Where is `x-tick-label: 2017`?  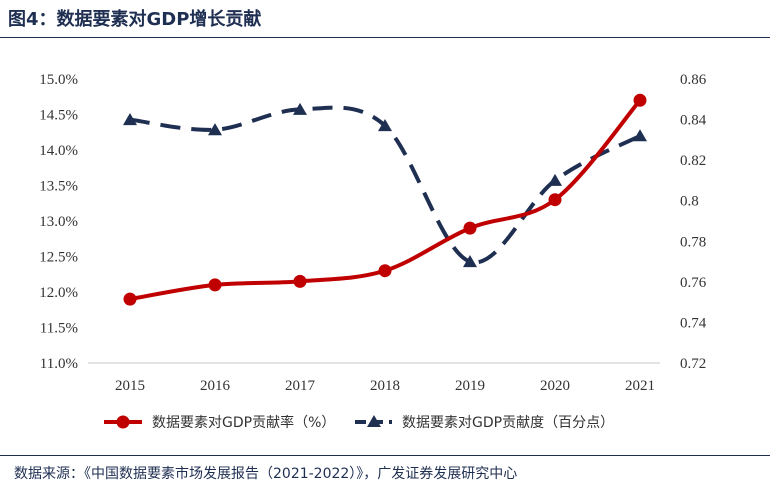
x-tick-label: 2017 is located at coordinates (300, 386).